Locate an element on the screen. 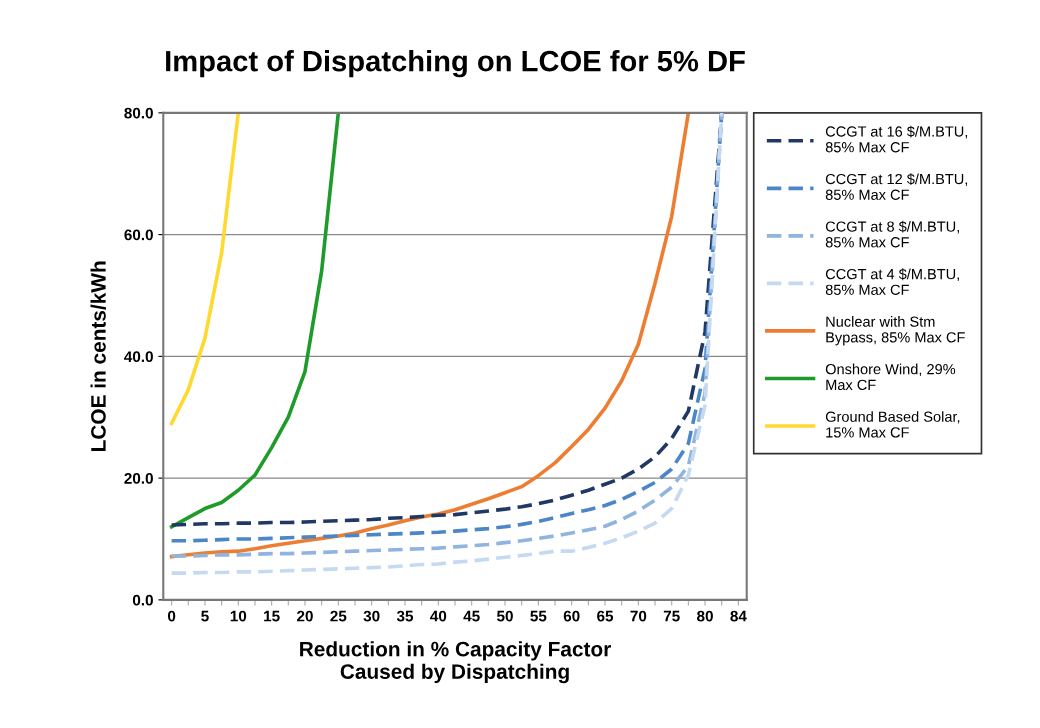 Image resolution: width=1040 pixels, height=728 pixels. x-tick-label: 20 is located at coordinates (305, 616).